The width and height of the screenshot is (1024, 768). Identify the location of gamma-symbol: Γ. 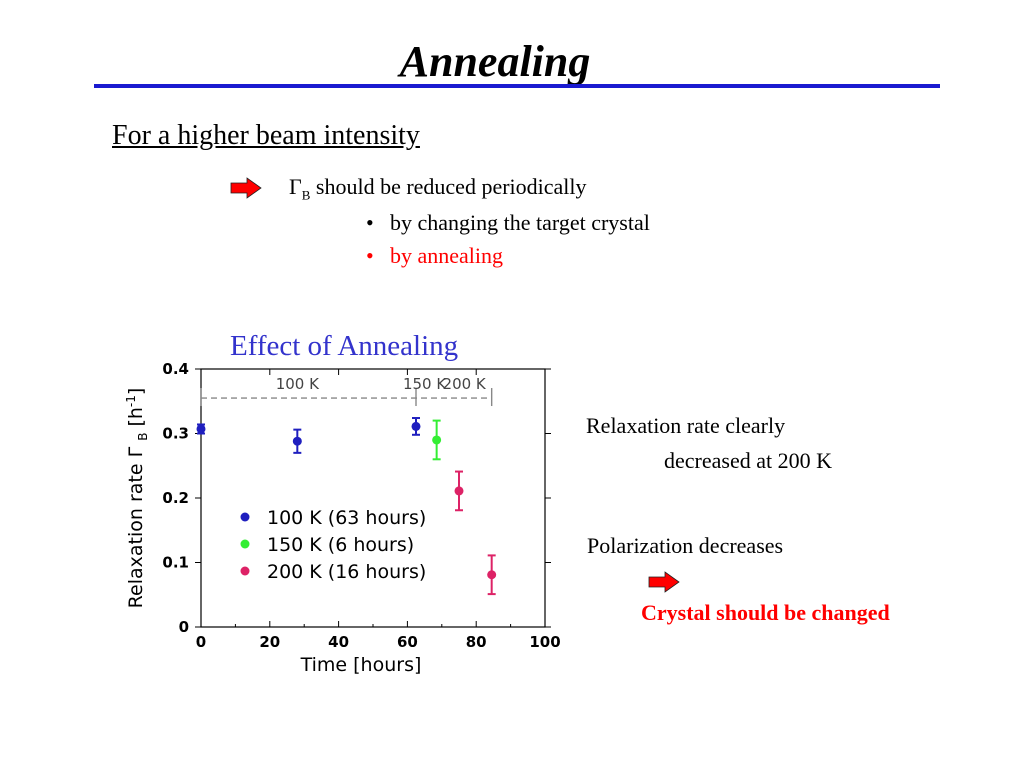
(295, 186).